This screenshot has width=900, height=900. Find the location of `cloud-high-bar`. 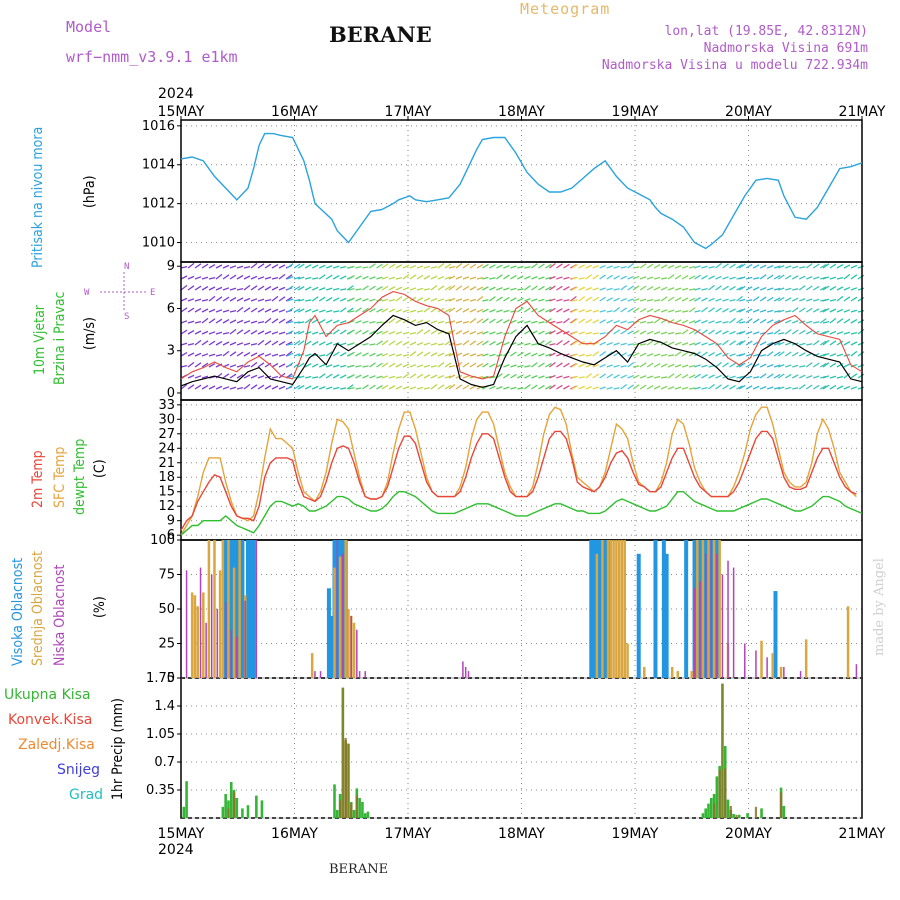

cloud-high-bar is located at coordinates (666, 615).